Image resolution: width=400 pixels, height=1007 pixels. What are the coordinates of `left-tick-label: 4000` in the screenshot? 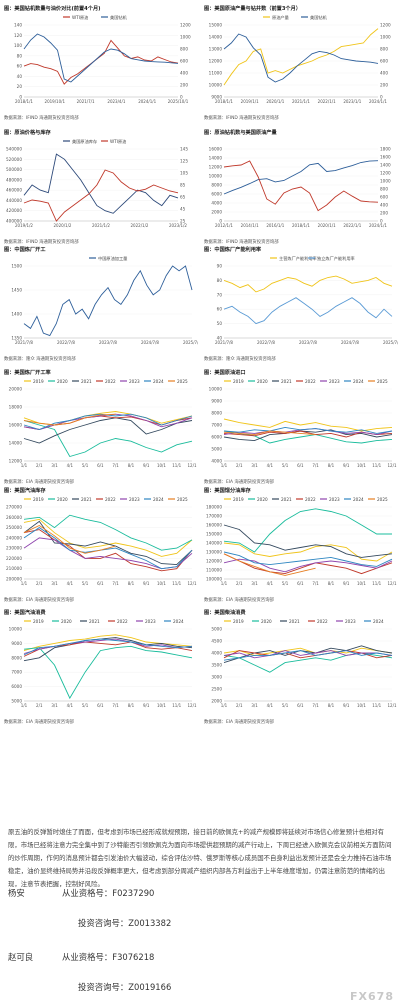 It's located at (216, 653).